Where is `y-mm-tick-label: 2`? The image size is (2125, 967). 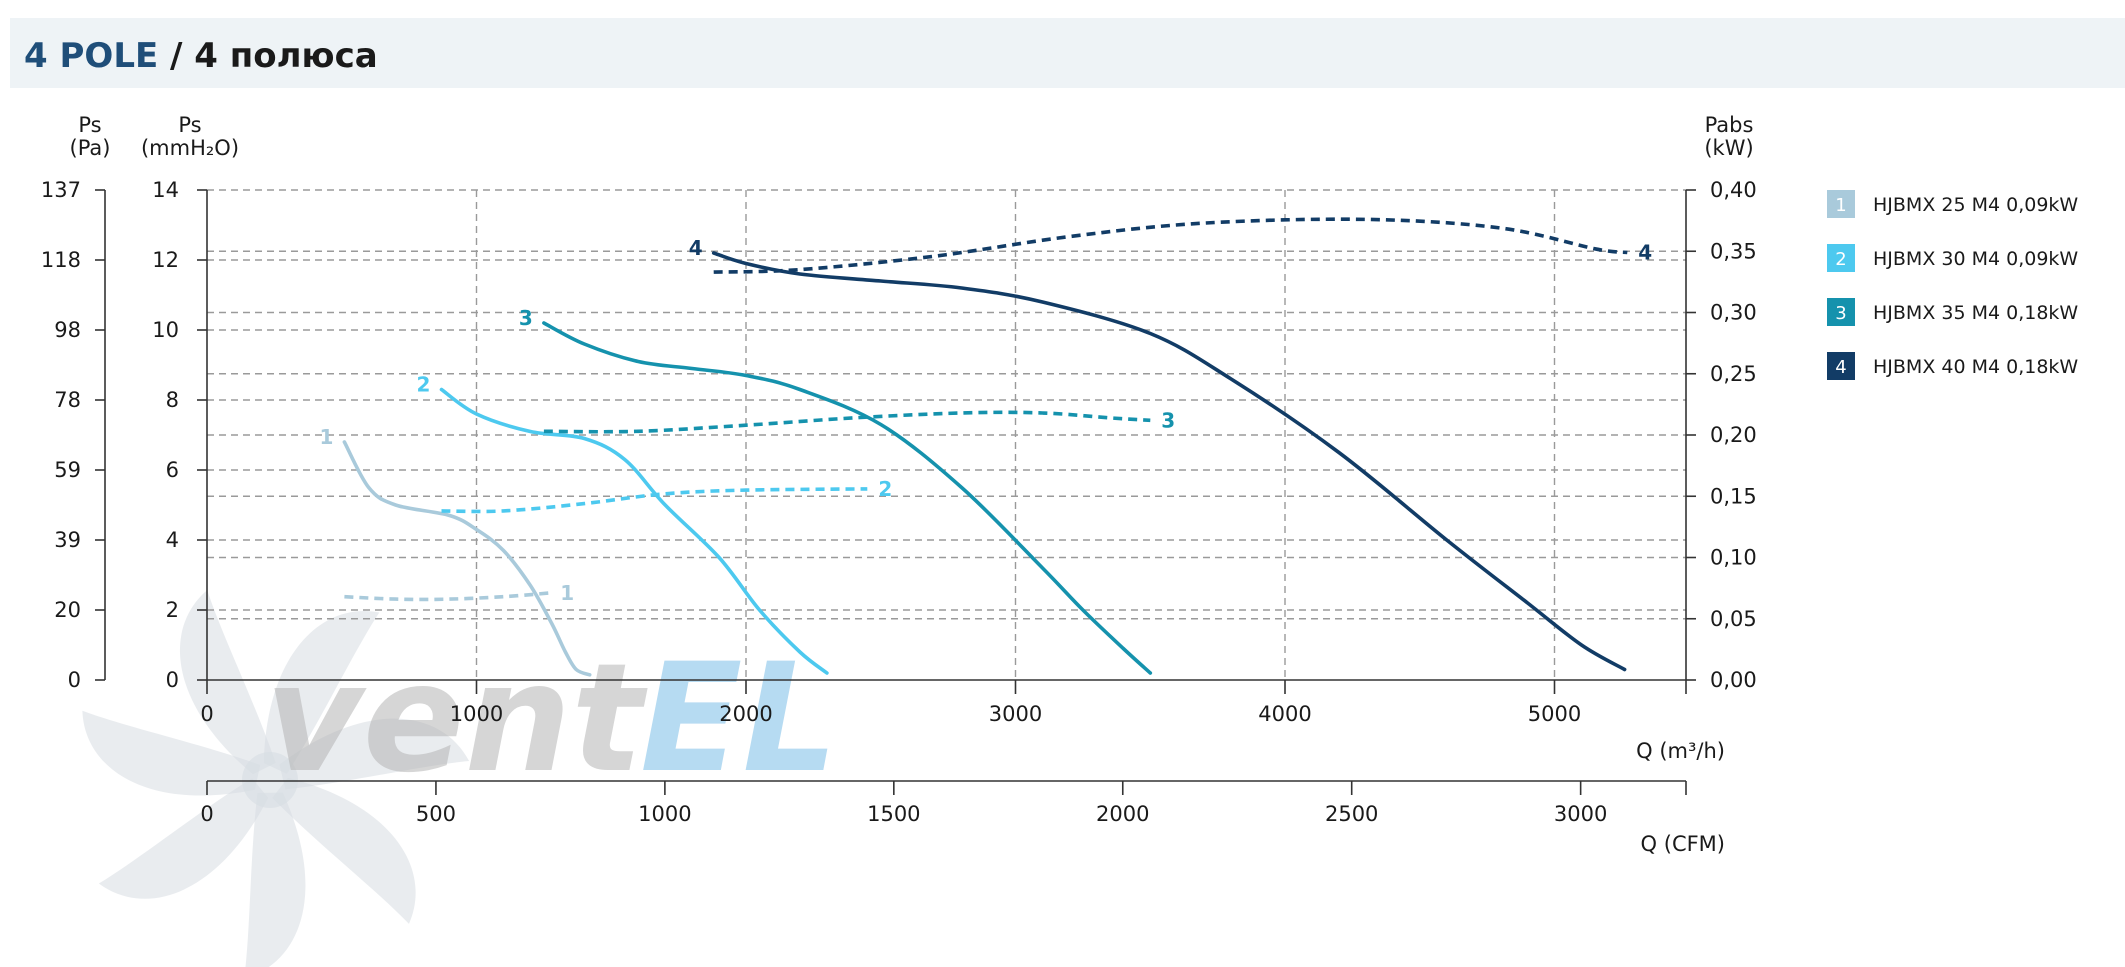 y-mm-tick-label: 2 is located at coordinates (172, 610).